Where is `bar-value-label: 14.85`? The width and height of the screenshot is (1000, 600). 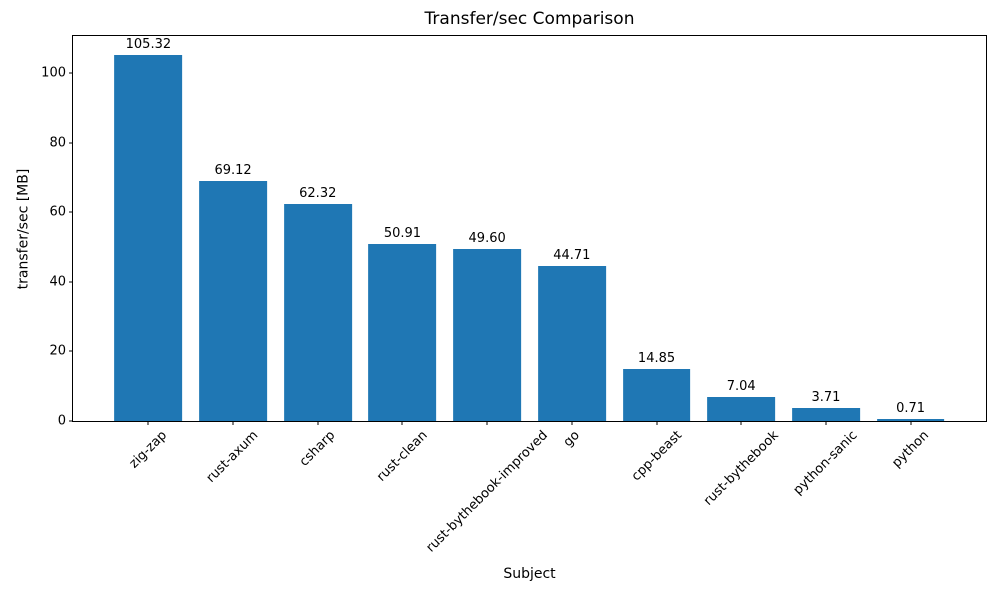 bar-value-label: 14.85 is located at coordinates (656, 359).